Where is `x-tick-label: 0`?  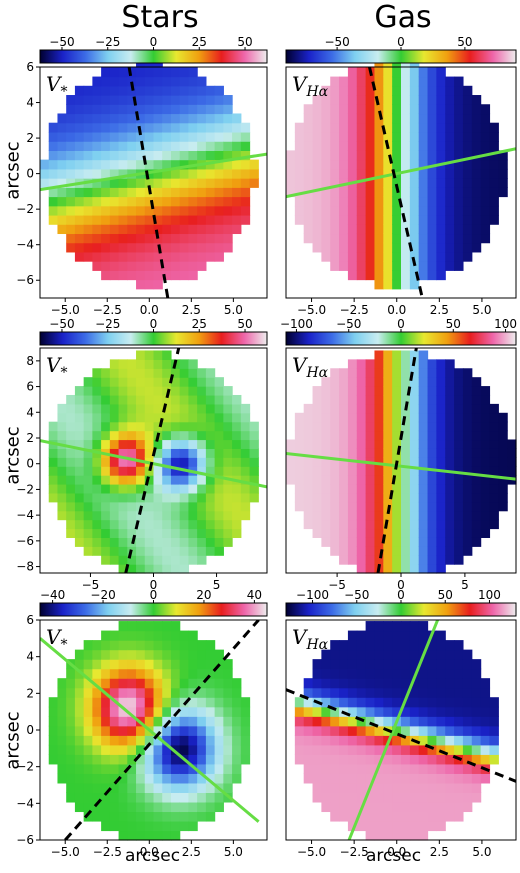
x-tick-label: 0 is located at coordinates (401, 585).